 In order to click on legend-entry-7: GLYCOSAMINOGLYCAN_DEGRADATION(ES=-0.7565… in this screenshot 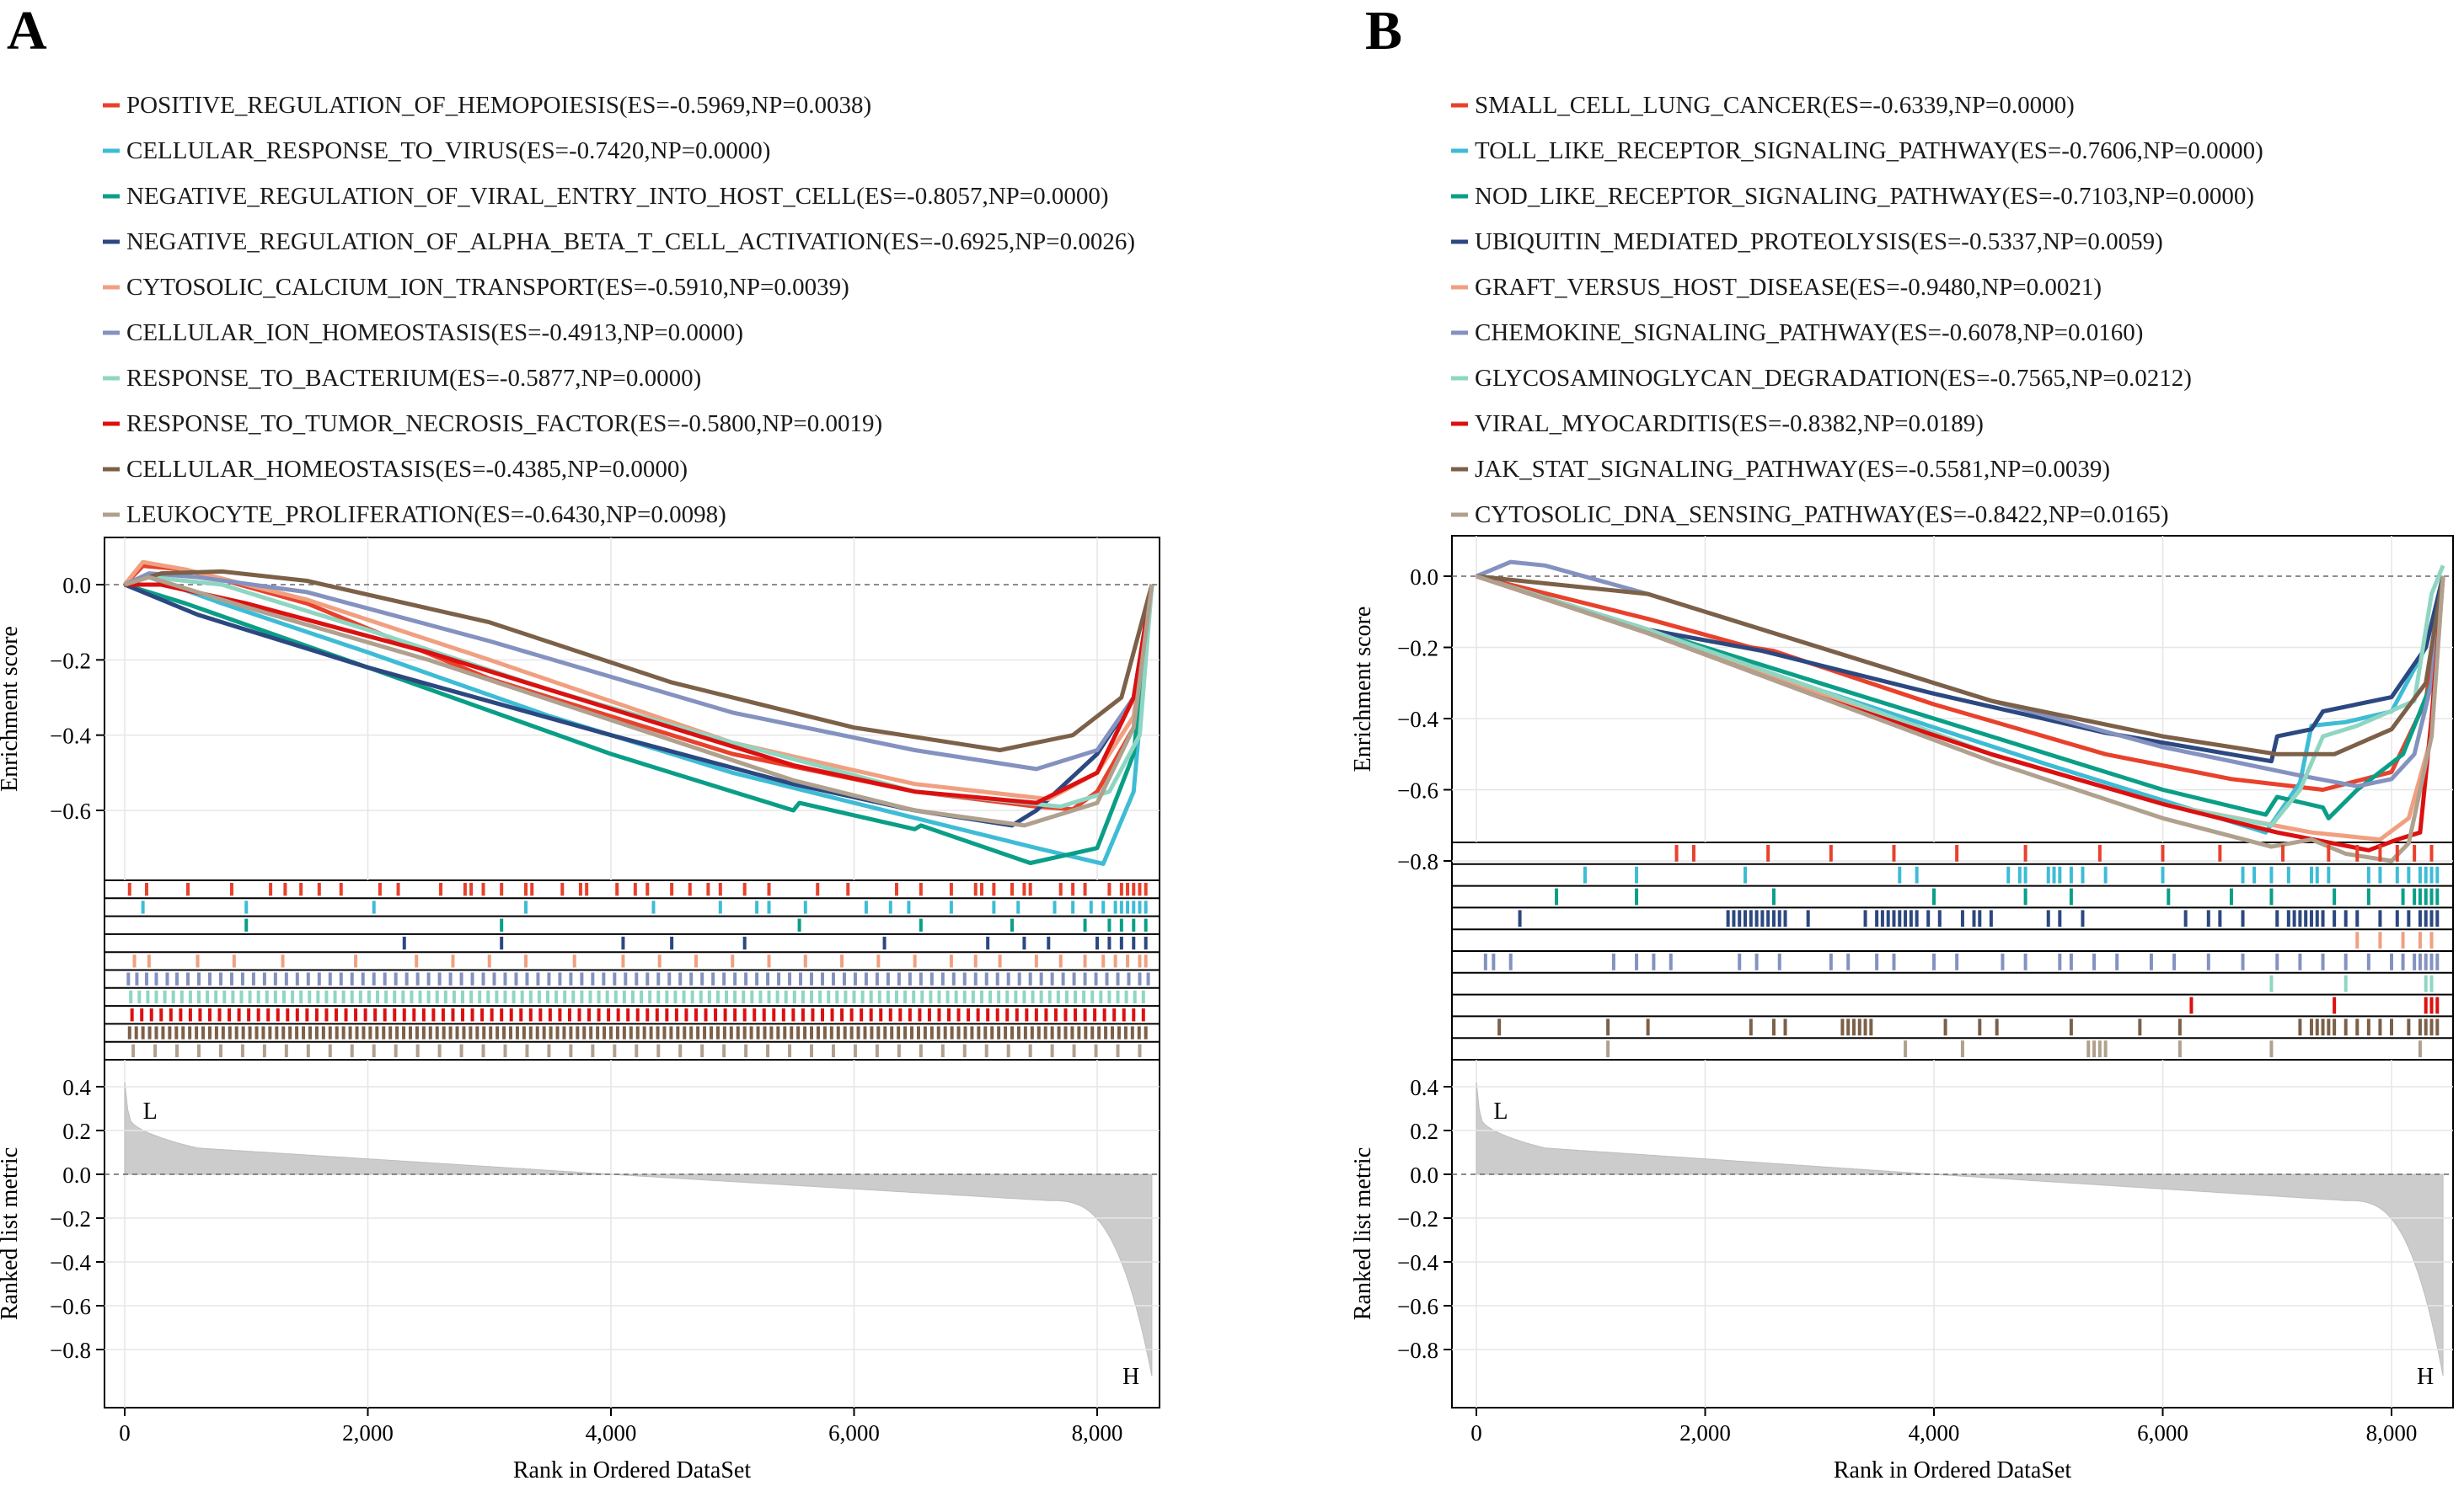, I will do `click(1834, 378)`.